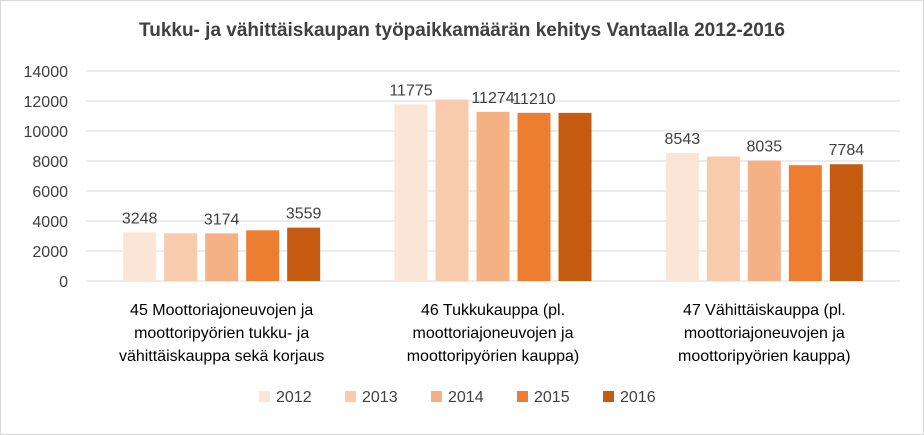  What do you see at coordinates (764, 310) in the screenshot?
I see `category-label: 47 Vähittäiskauppa (pl.` at bounding box center [764, 310].